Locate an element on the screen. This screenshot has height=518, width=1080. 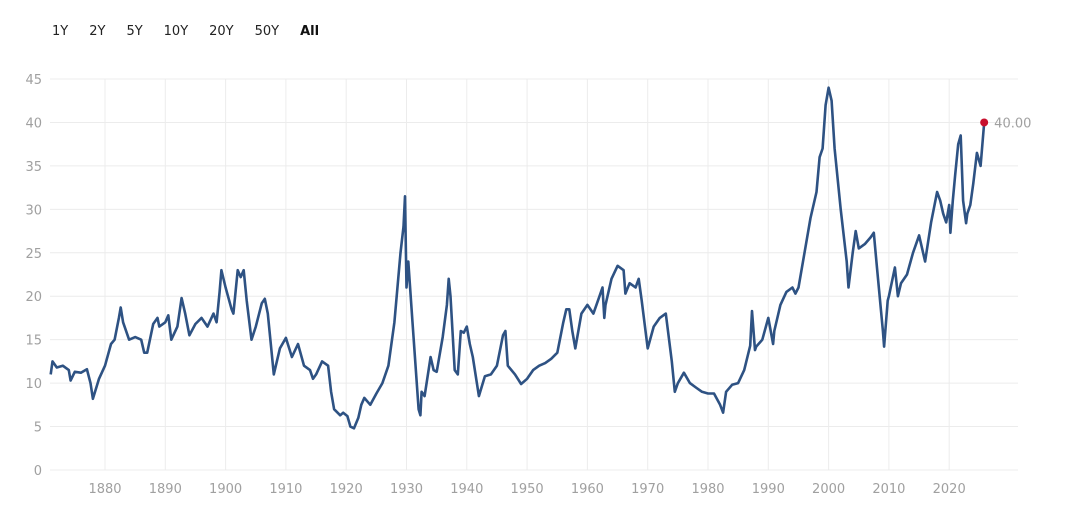
y-tick-label: 35 is located at coordinates (33, 167).